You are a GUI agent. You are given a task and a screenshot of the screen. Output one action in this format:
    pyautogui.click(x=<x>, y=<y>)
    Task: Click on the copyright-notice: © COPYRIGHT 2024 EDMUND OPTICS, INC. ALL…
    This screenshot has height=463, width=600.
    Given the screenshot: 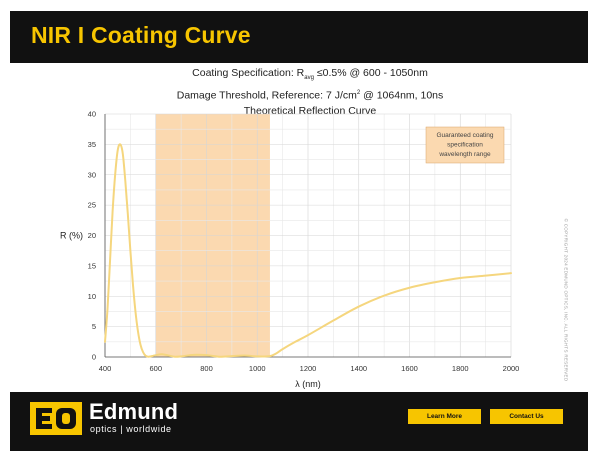 What is the action you would take?
    pyautogui.click(x=566, y=300)
    